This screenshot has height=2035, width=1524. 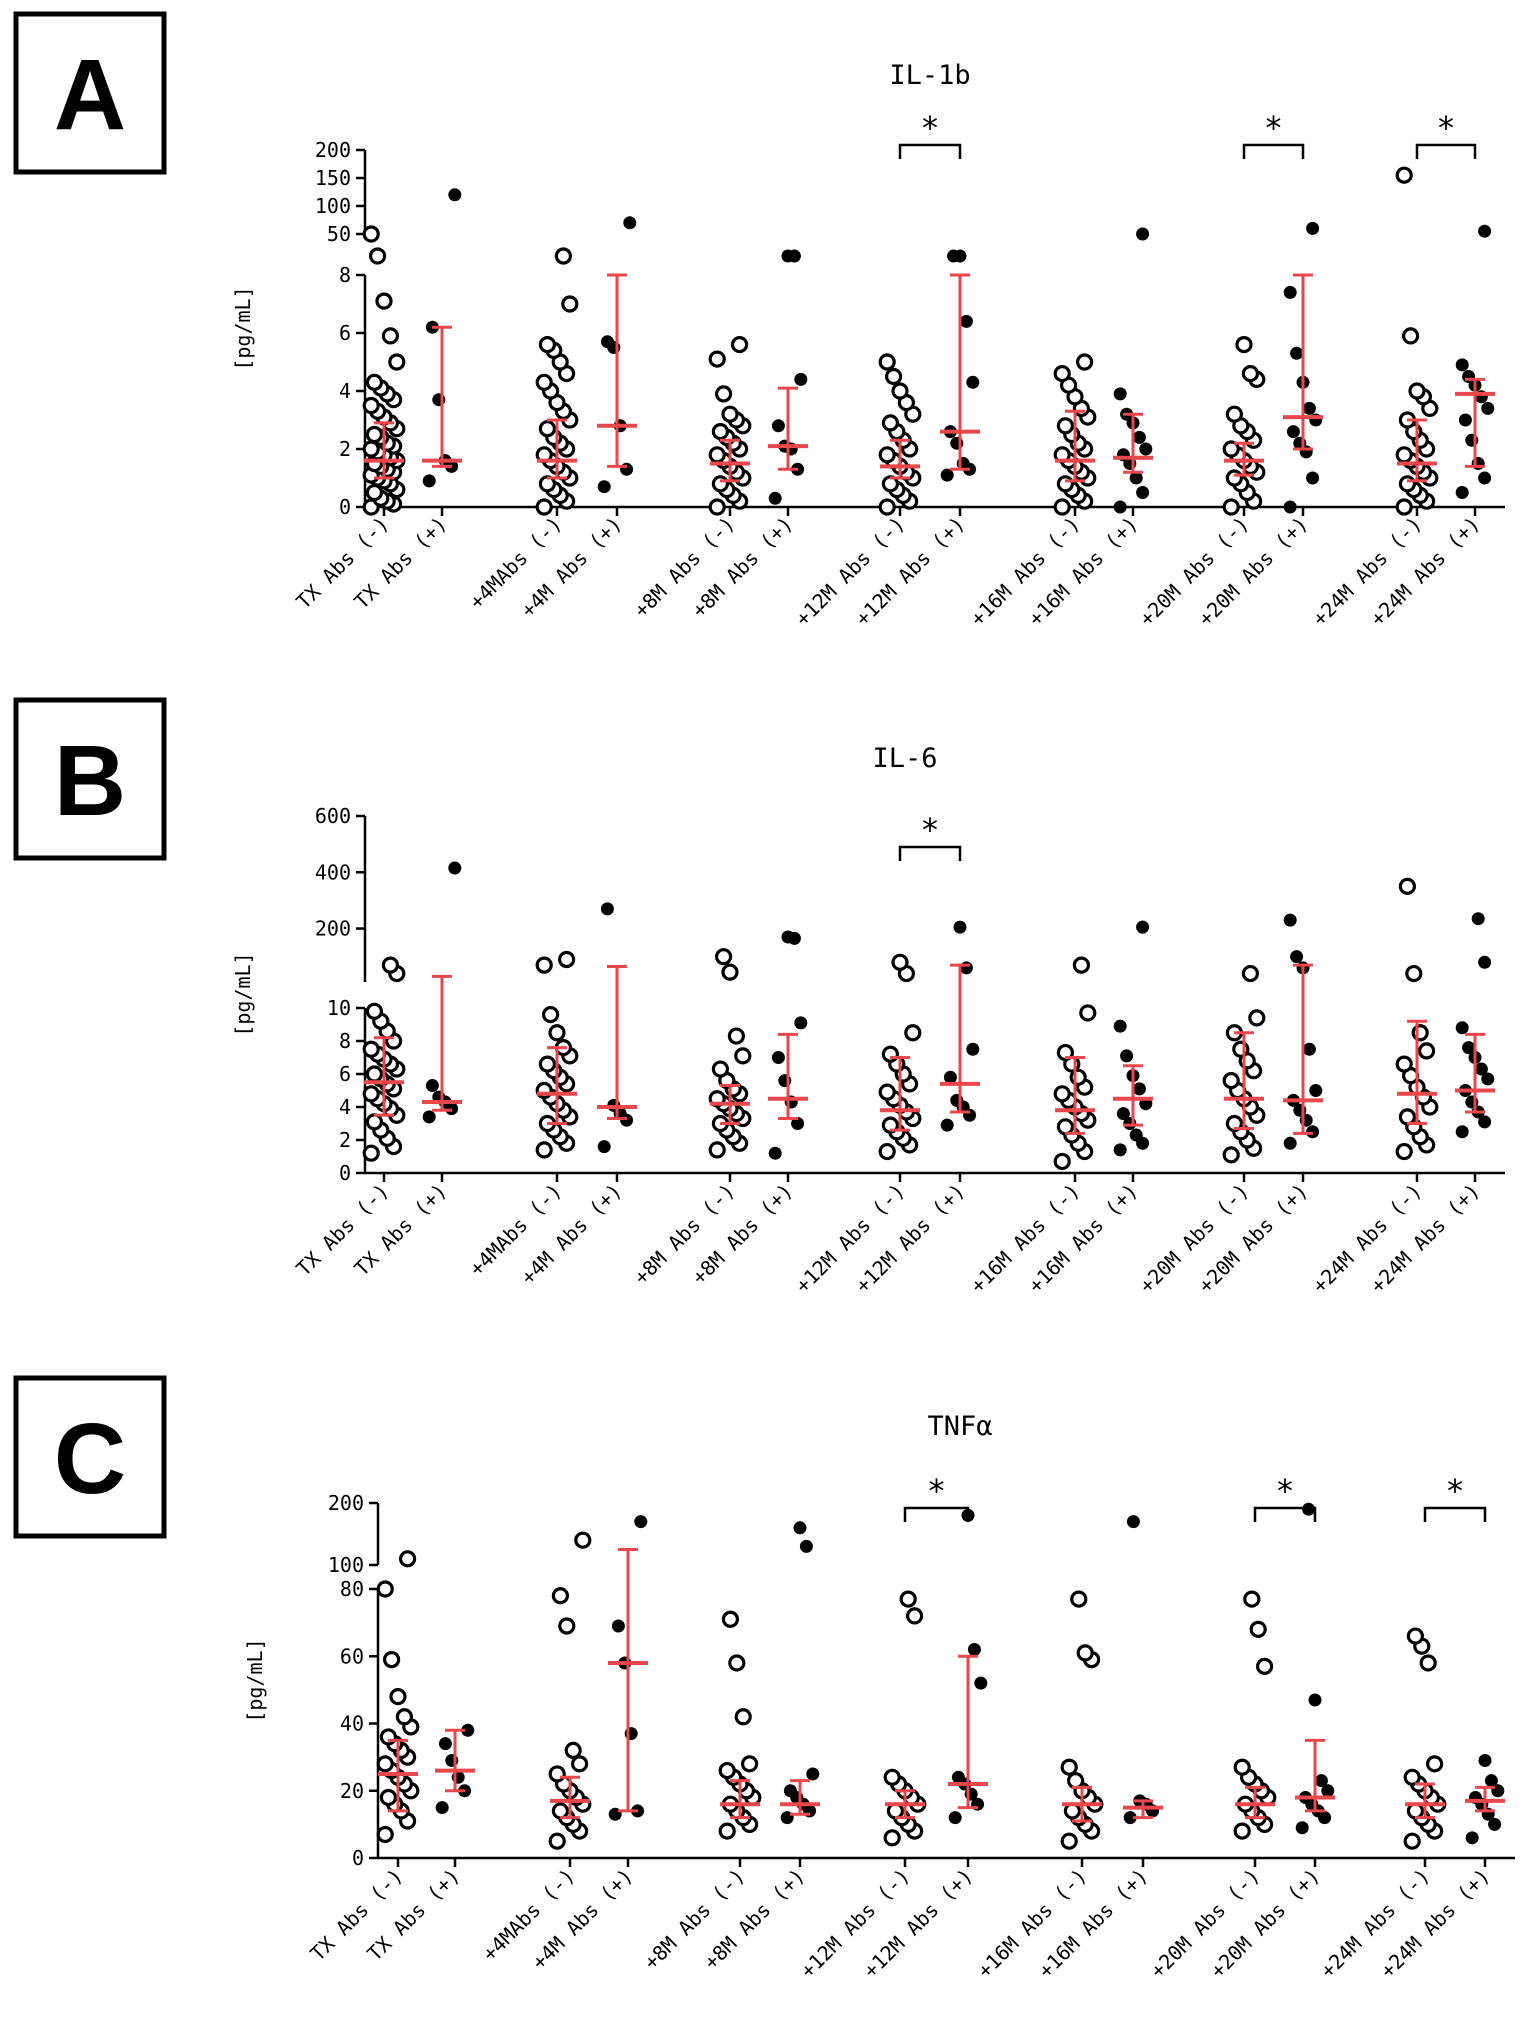 I want to click on panel-letter: A, so click(x=90, y=95).